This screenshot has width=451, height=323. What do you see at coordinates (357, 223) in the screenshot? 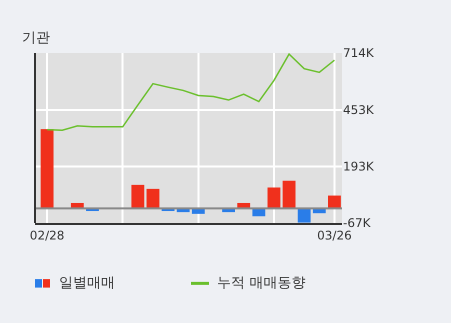
I see `y-tick-label: -67K` at bounding box center [357, 223].